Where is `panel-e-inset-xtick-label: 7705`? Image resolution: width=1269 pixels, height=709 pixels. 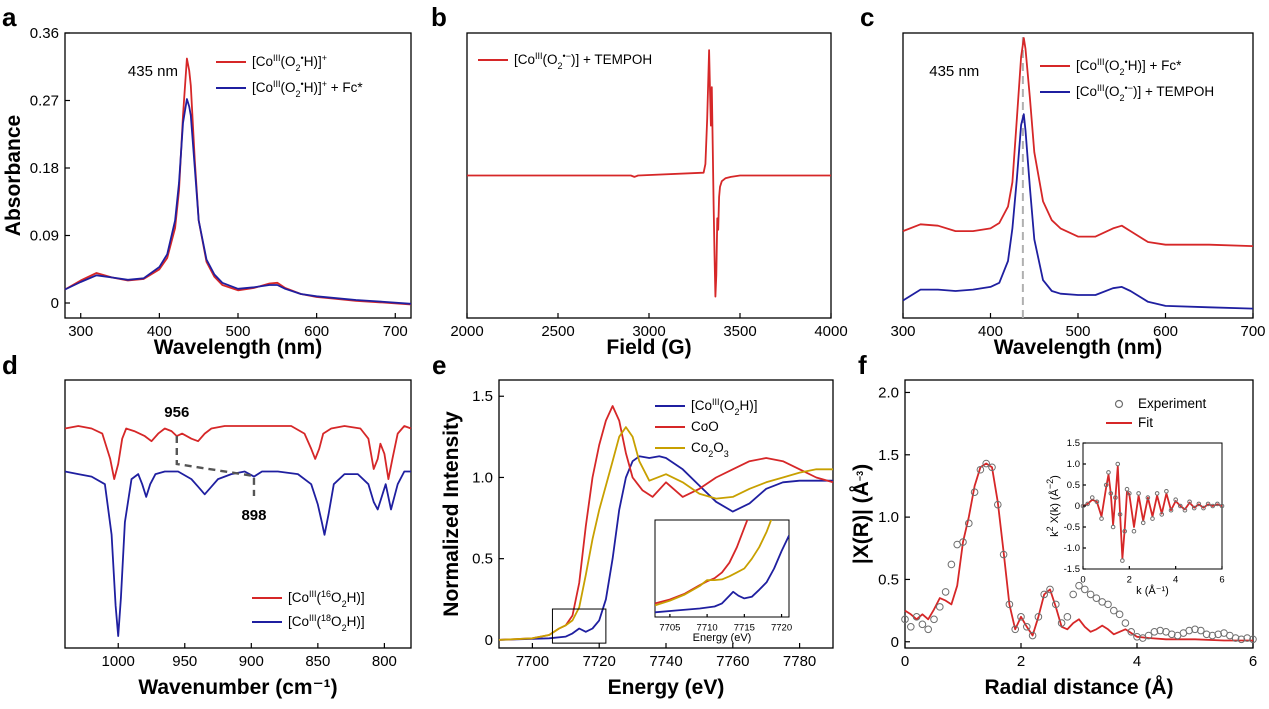
panel-e-inset-xtick-label: 7705 is located at coordinates (669, 628).